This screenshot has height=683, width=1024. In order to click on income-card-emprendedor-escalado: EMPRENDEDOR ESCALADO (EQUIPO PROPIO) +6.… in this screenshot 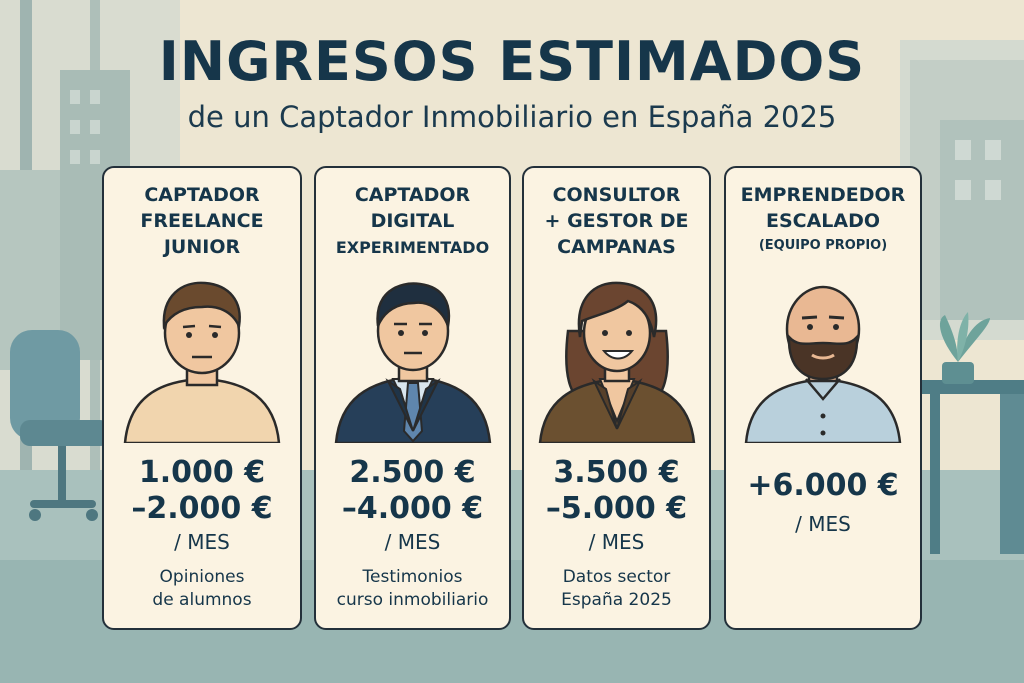, I will do `click(823, 398)`.